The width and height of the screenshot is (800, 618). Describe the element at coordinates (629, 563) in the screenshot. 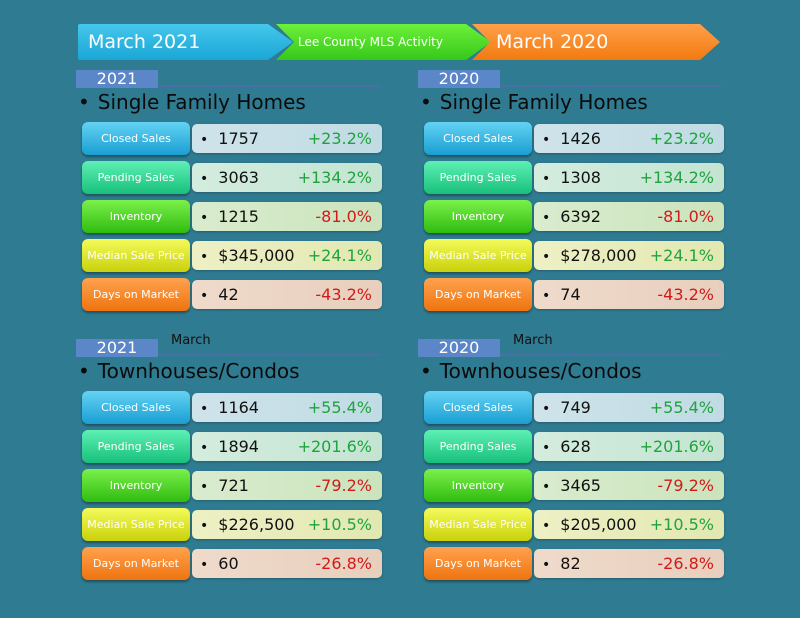

I see `days-on-market-value-box: 82 -26.8%` at that location.